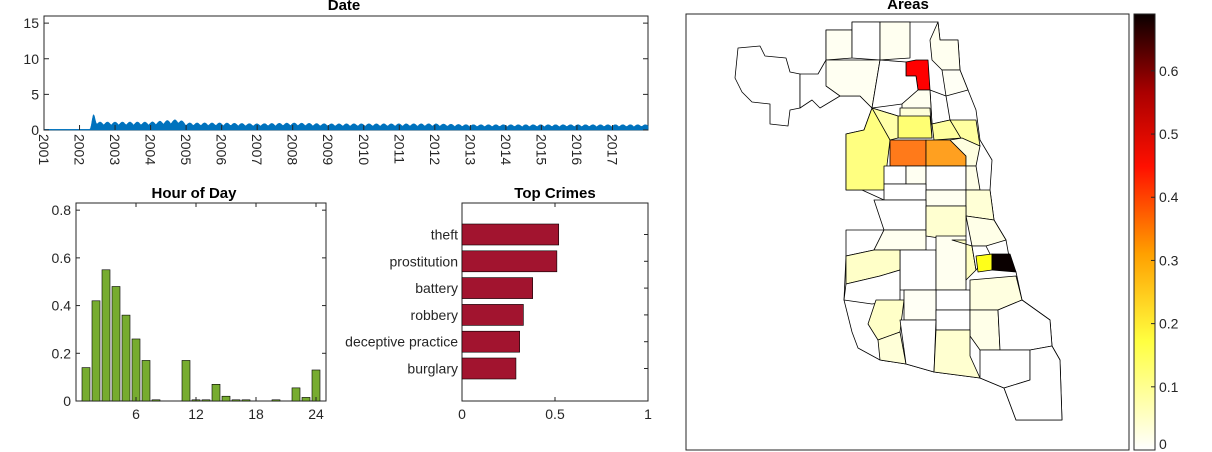 The width and height of the screenshot is (1212, 452). I want to click on hour-chart: Hour of Day 0 0.2 0.4 0.6 0.8 6 12 18 24, so click(189, 303).